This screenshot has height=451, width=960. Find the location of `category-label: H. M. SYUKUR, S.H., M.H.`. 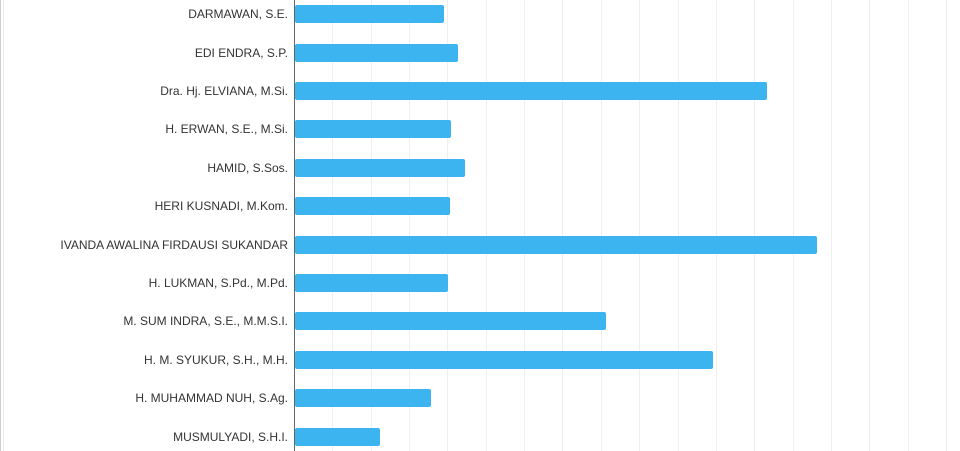

category-label: H. M. SYUKUR, S.H., M.H. is located at coordinates (215, 359).